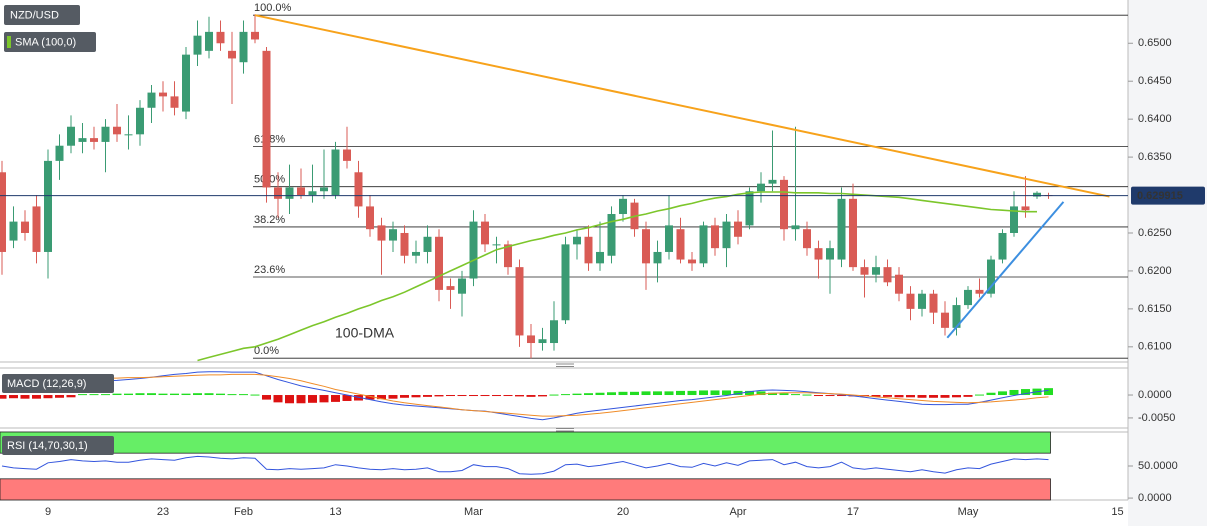 This screenshot has height=531, width=1207. I want to click on price-axis-panel, so click(1167, 263).